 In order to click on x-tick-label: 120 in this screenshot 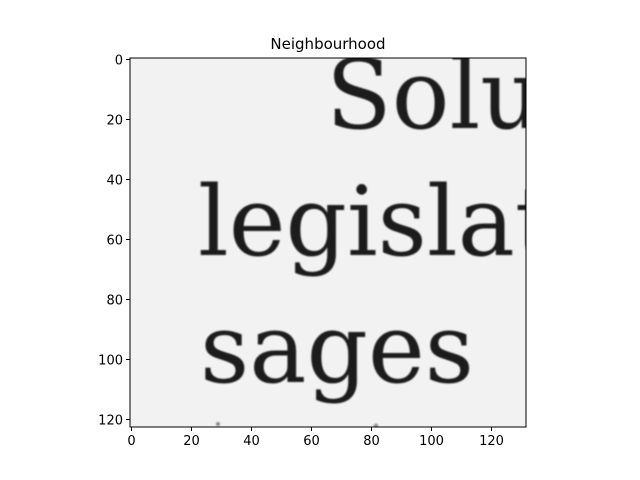, I will do `click(491, 441)`.